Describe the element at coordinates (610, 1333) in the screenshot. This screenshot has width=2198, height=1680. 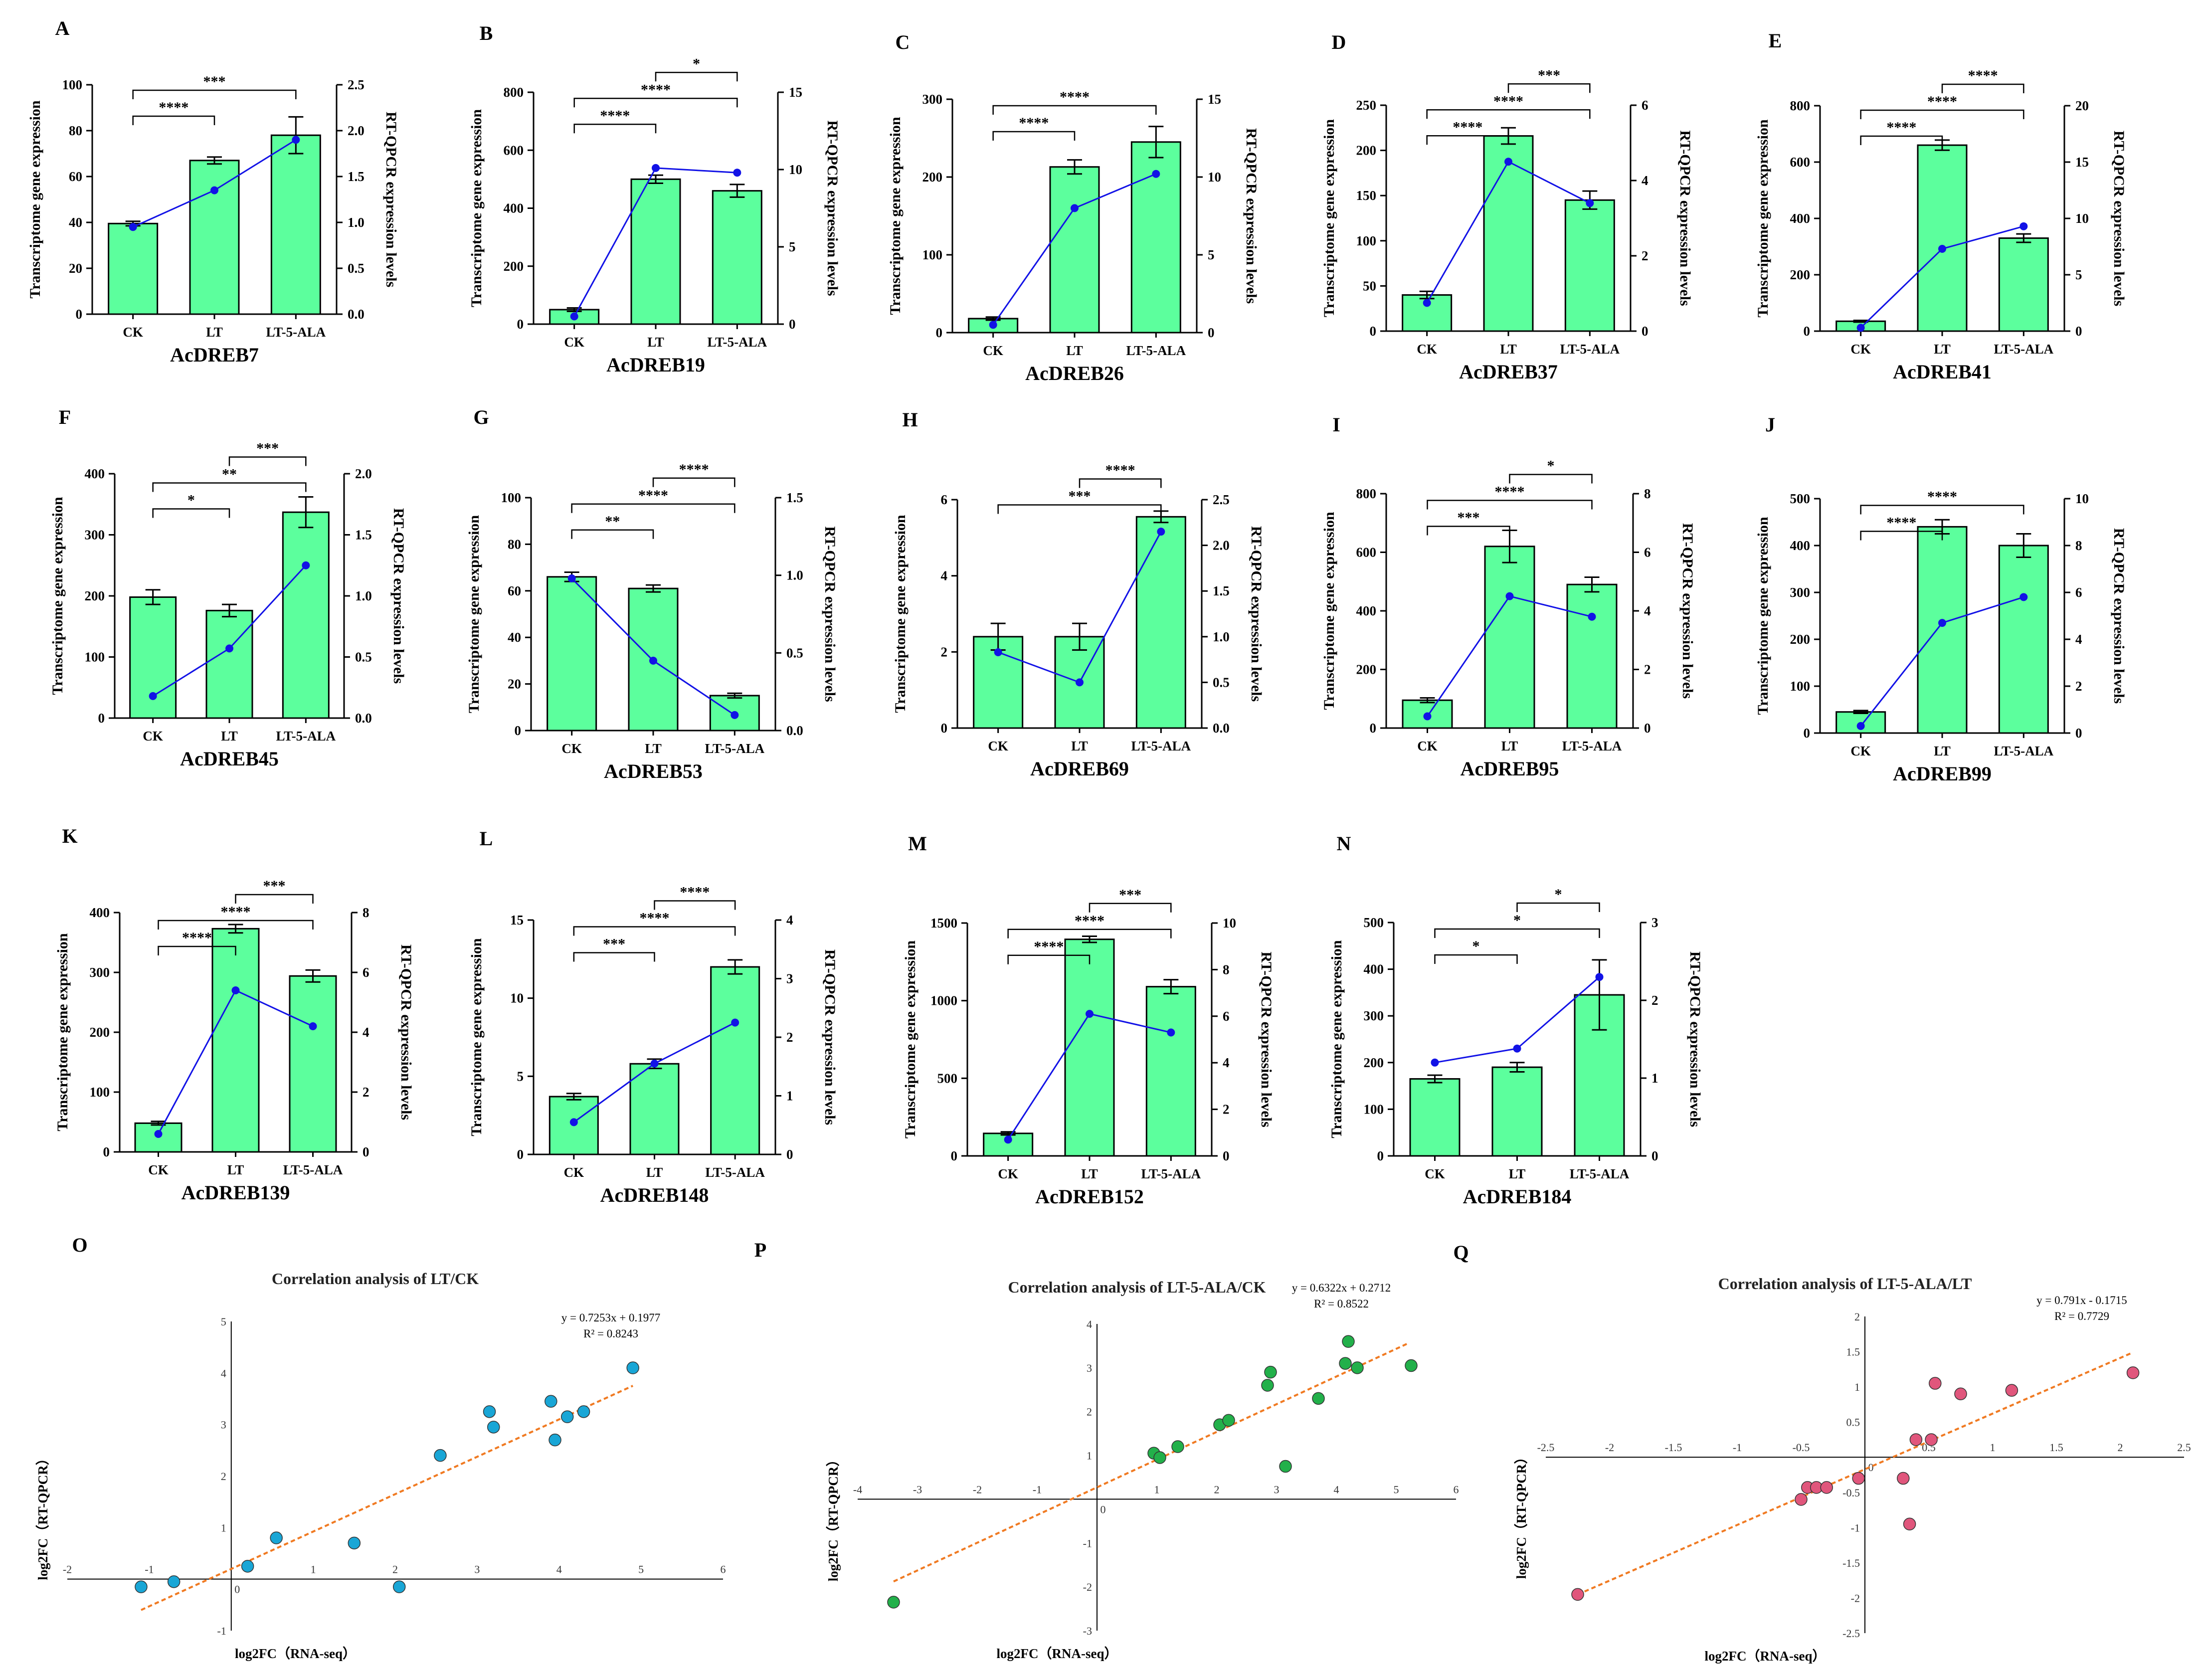
I see `r-squared: R² = 0.8243` at that location.